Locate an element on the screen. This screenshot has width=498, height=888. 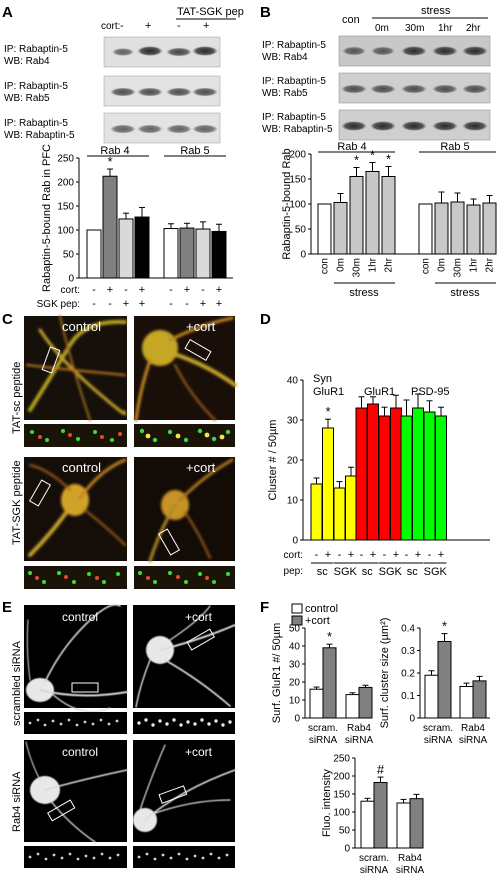
chart-a-ytick-label-5: 250 is located at coordinates (65, 159).